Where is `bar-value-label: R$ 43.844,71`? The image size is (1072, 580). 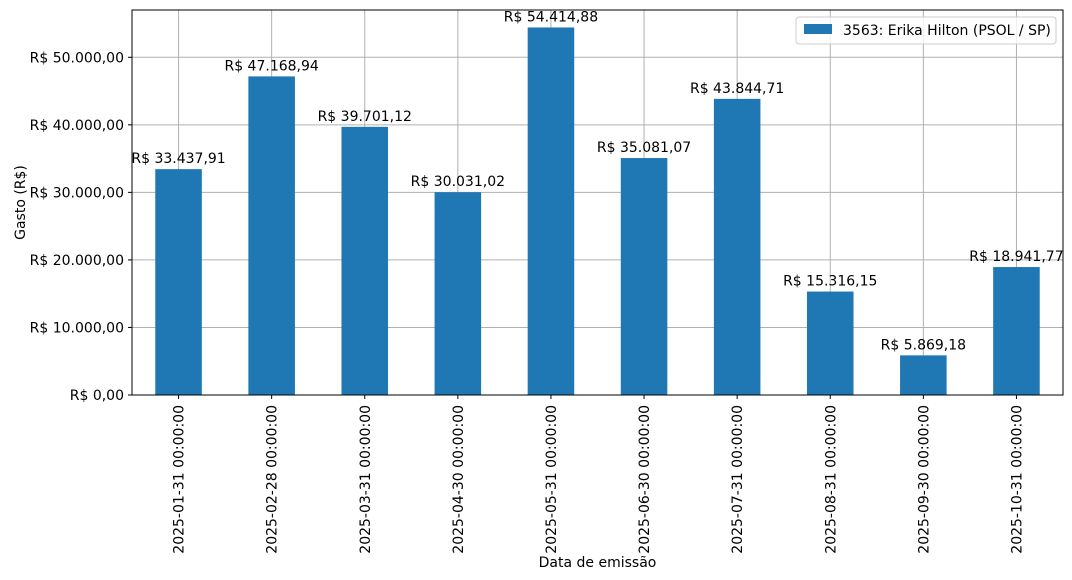 bar-value-label: R$ 43.844,71 is located at coordinates (737, 89).